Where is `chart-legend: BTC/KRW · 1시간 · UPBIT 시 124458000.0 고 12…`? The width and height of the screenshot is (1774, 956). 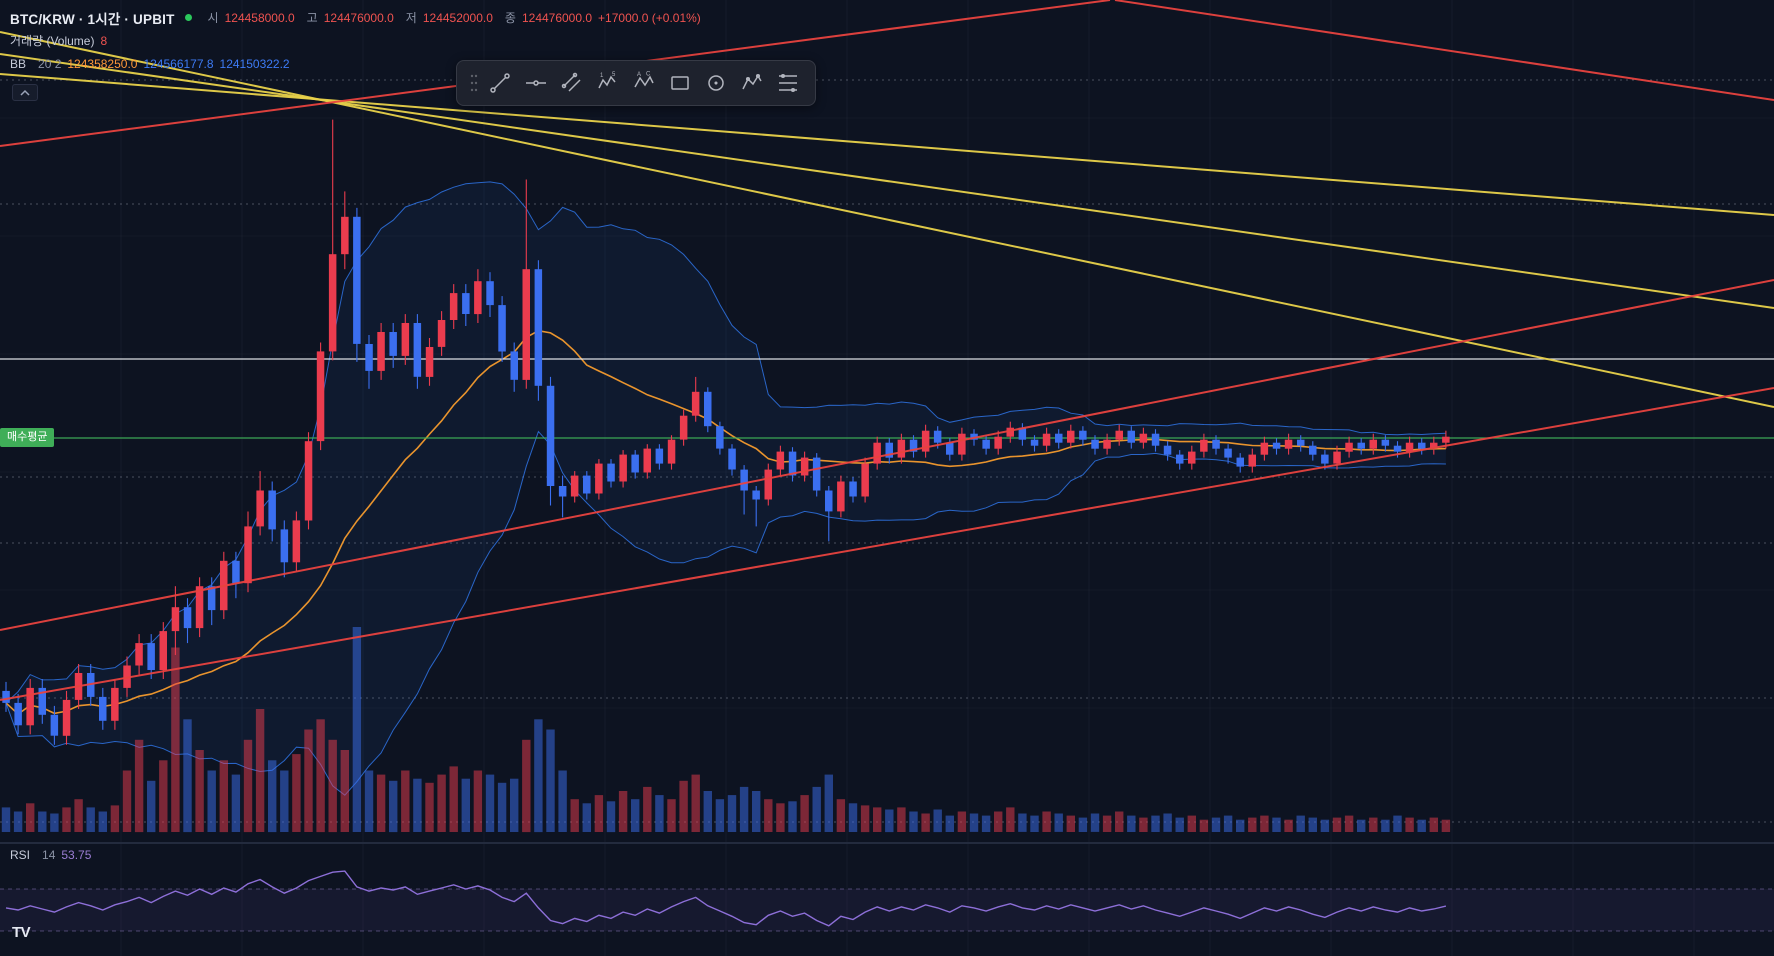 chart-legend: BTC/KRW · 1시간 · UPBIT 시 124458000.0 고 12… is located at coordinates (355, 40).